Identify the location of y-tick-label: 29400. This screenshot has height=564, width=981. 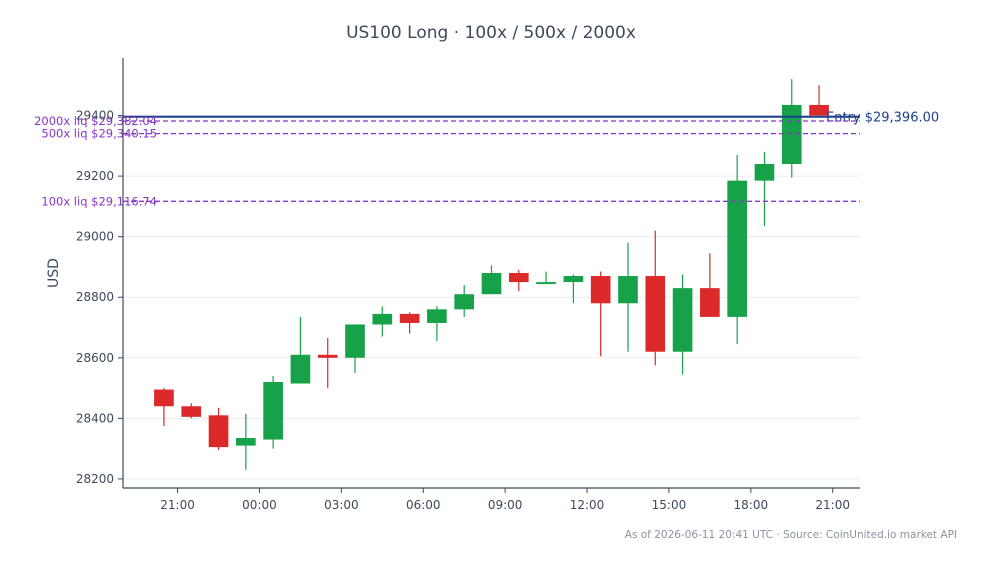
(95, 116).